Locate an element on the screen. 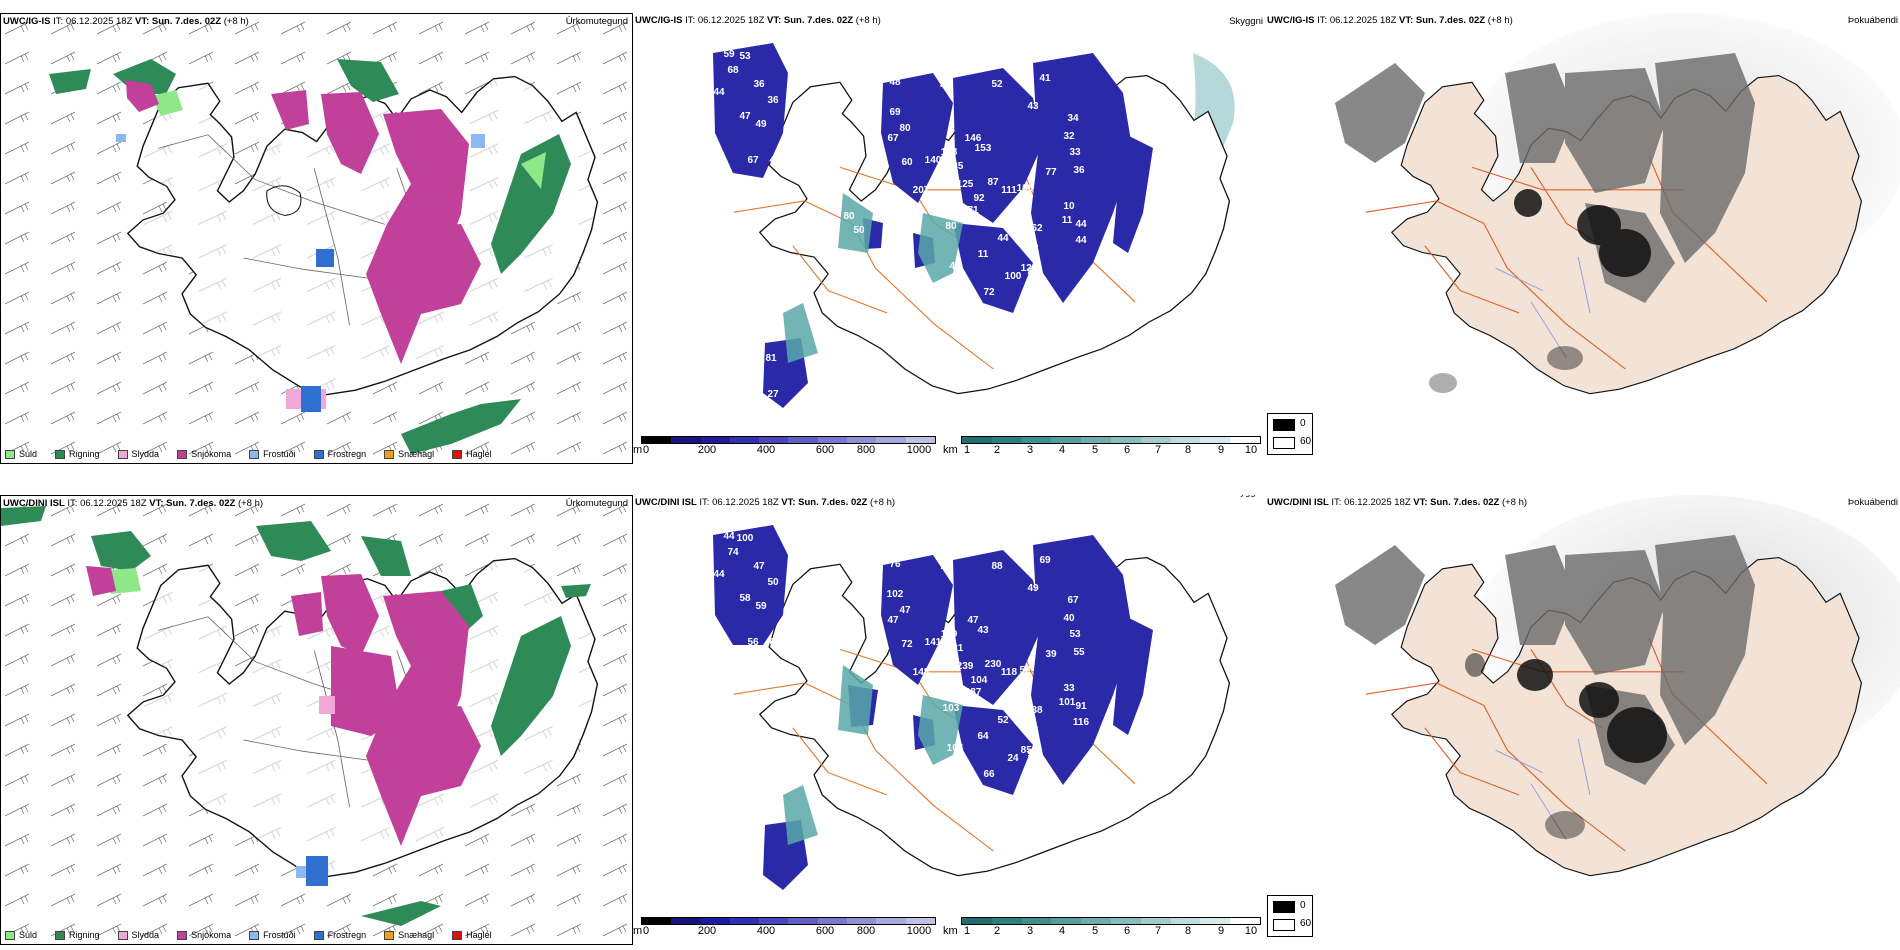 This screenshot has height=950, width=1900. ceiling-value-label: 40 is located at coordinates (1069, 618).